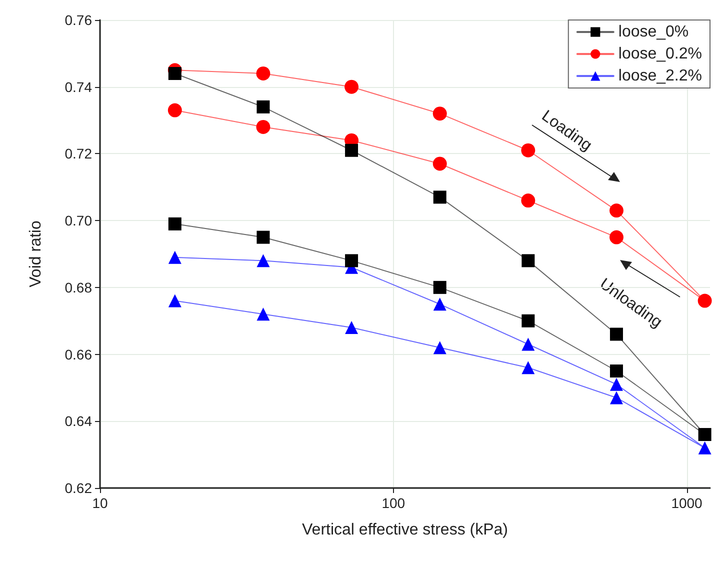 The width and height of the screenshot is (728, 562). What do you see at coordinates (36, 254) in the screenshot?
I see `y-axis-title: Void ratio` at bounding box center [36, 254].